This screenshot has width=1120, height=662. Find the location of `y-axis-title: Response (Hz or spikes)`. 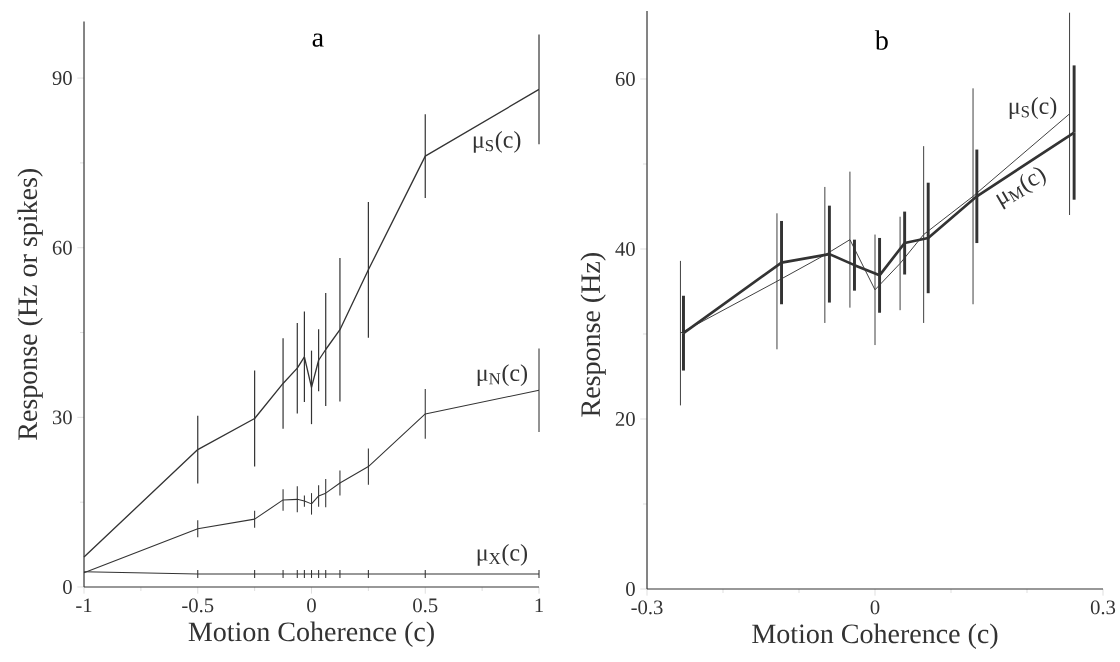

y-axis-title: Response (Hz or spikes) is located at coordinates (30, 304).